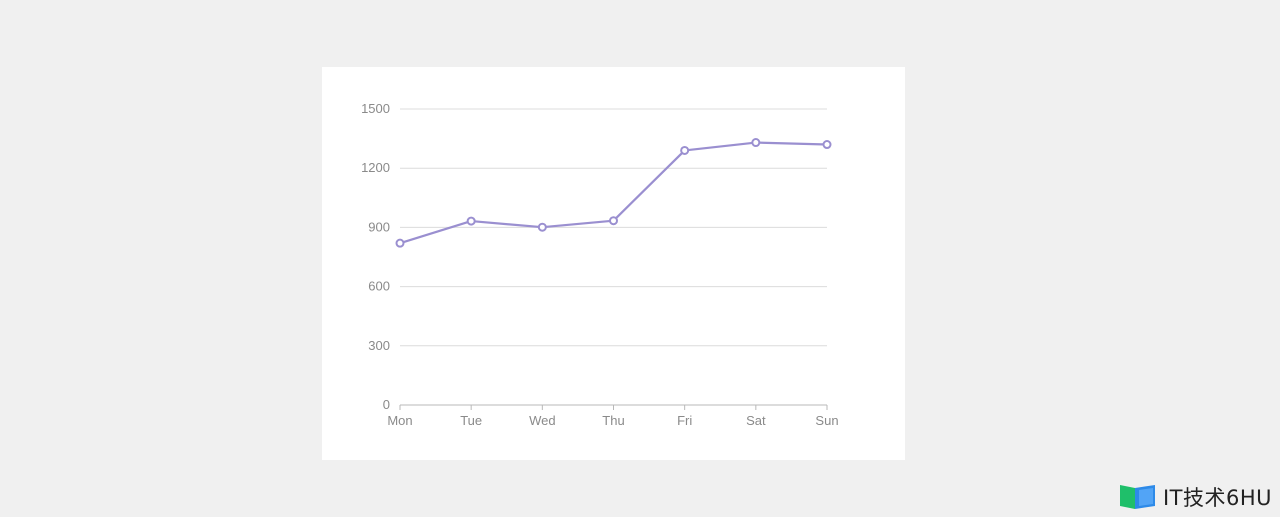 This screenshot has width=1280, height=517. I want to click on series-line, so click(613, 193).